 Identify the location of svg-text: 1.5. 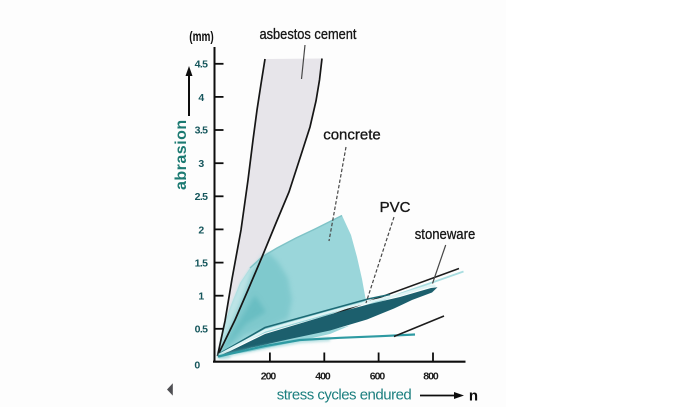
(202, 263).